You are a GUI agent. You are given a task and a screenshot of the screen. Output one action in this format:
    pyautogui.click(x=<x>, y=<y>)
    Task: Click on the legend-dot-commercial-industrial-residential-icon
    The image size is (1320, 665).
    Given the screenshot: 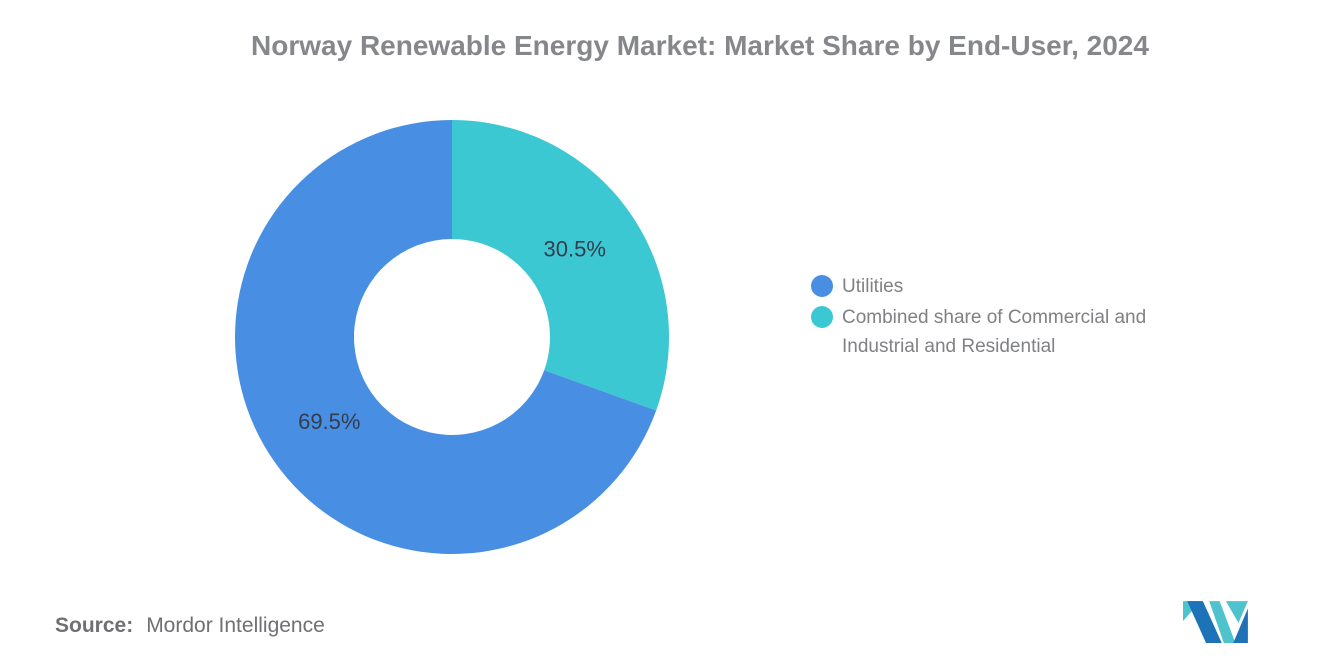 What is the action you would take?
    pyautogui.click(x=822, y=317)
    